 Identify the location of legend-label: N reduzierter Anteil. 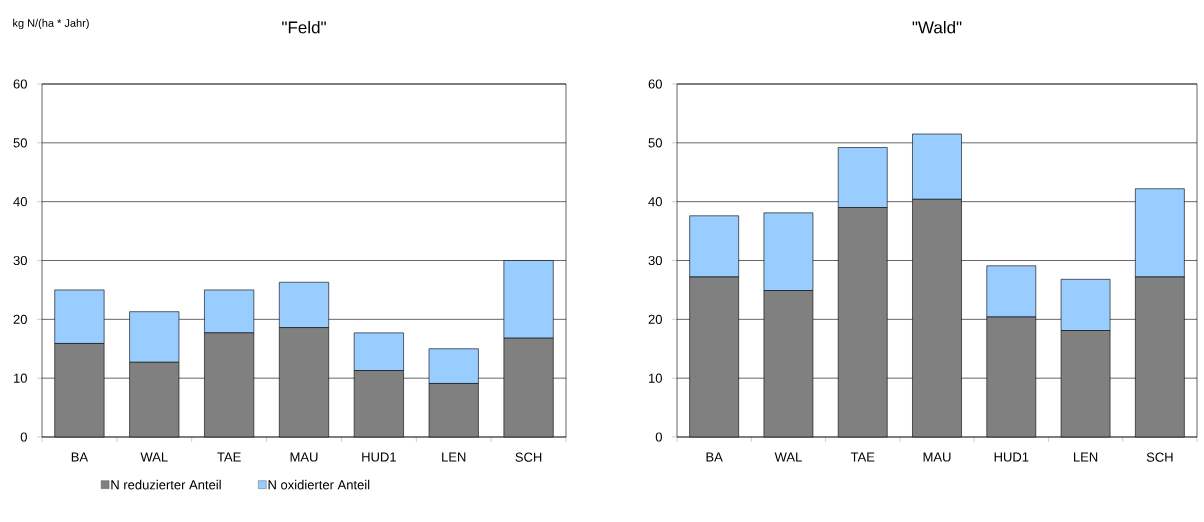
(166, 484).